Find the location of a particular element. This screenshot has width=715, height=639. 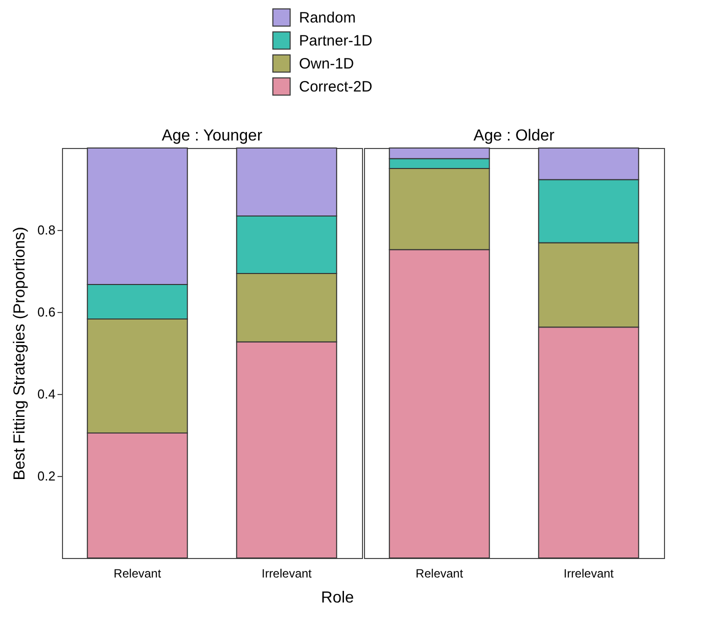

y-axis-title: Best Fitting Strategies (Proportions) is located at coordinates (19, 353).